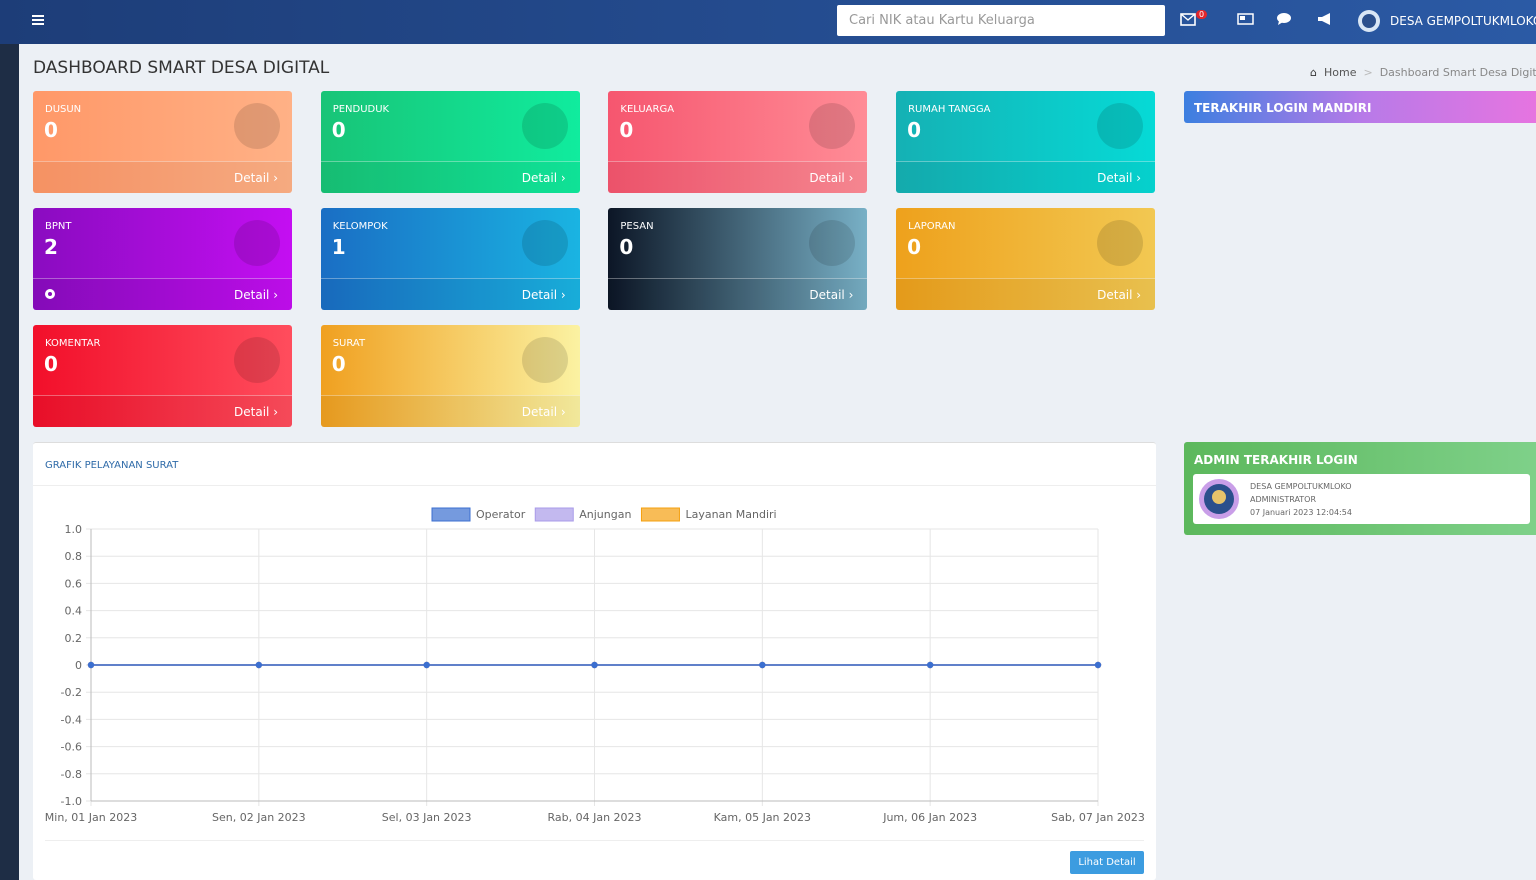 This screenshot has width=1536, height=880. What do you see at coordinates (162, 259) in the screenshot?
I see `stat-card: BPNT 2 Detail ›` at bounding box center [162, 259].